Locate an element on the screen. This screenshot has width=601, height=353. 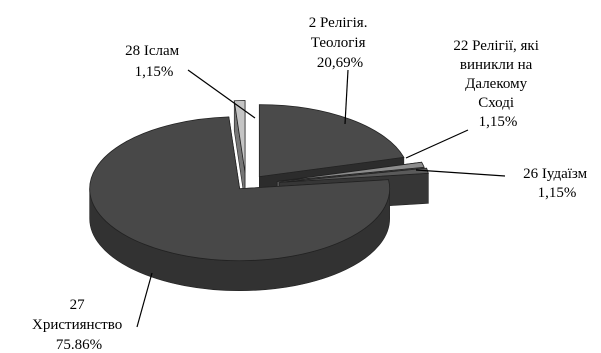
label-line: 20,69% is located at coordinates (340, 63).